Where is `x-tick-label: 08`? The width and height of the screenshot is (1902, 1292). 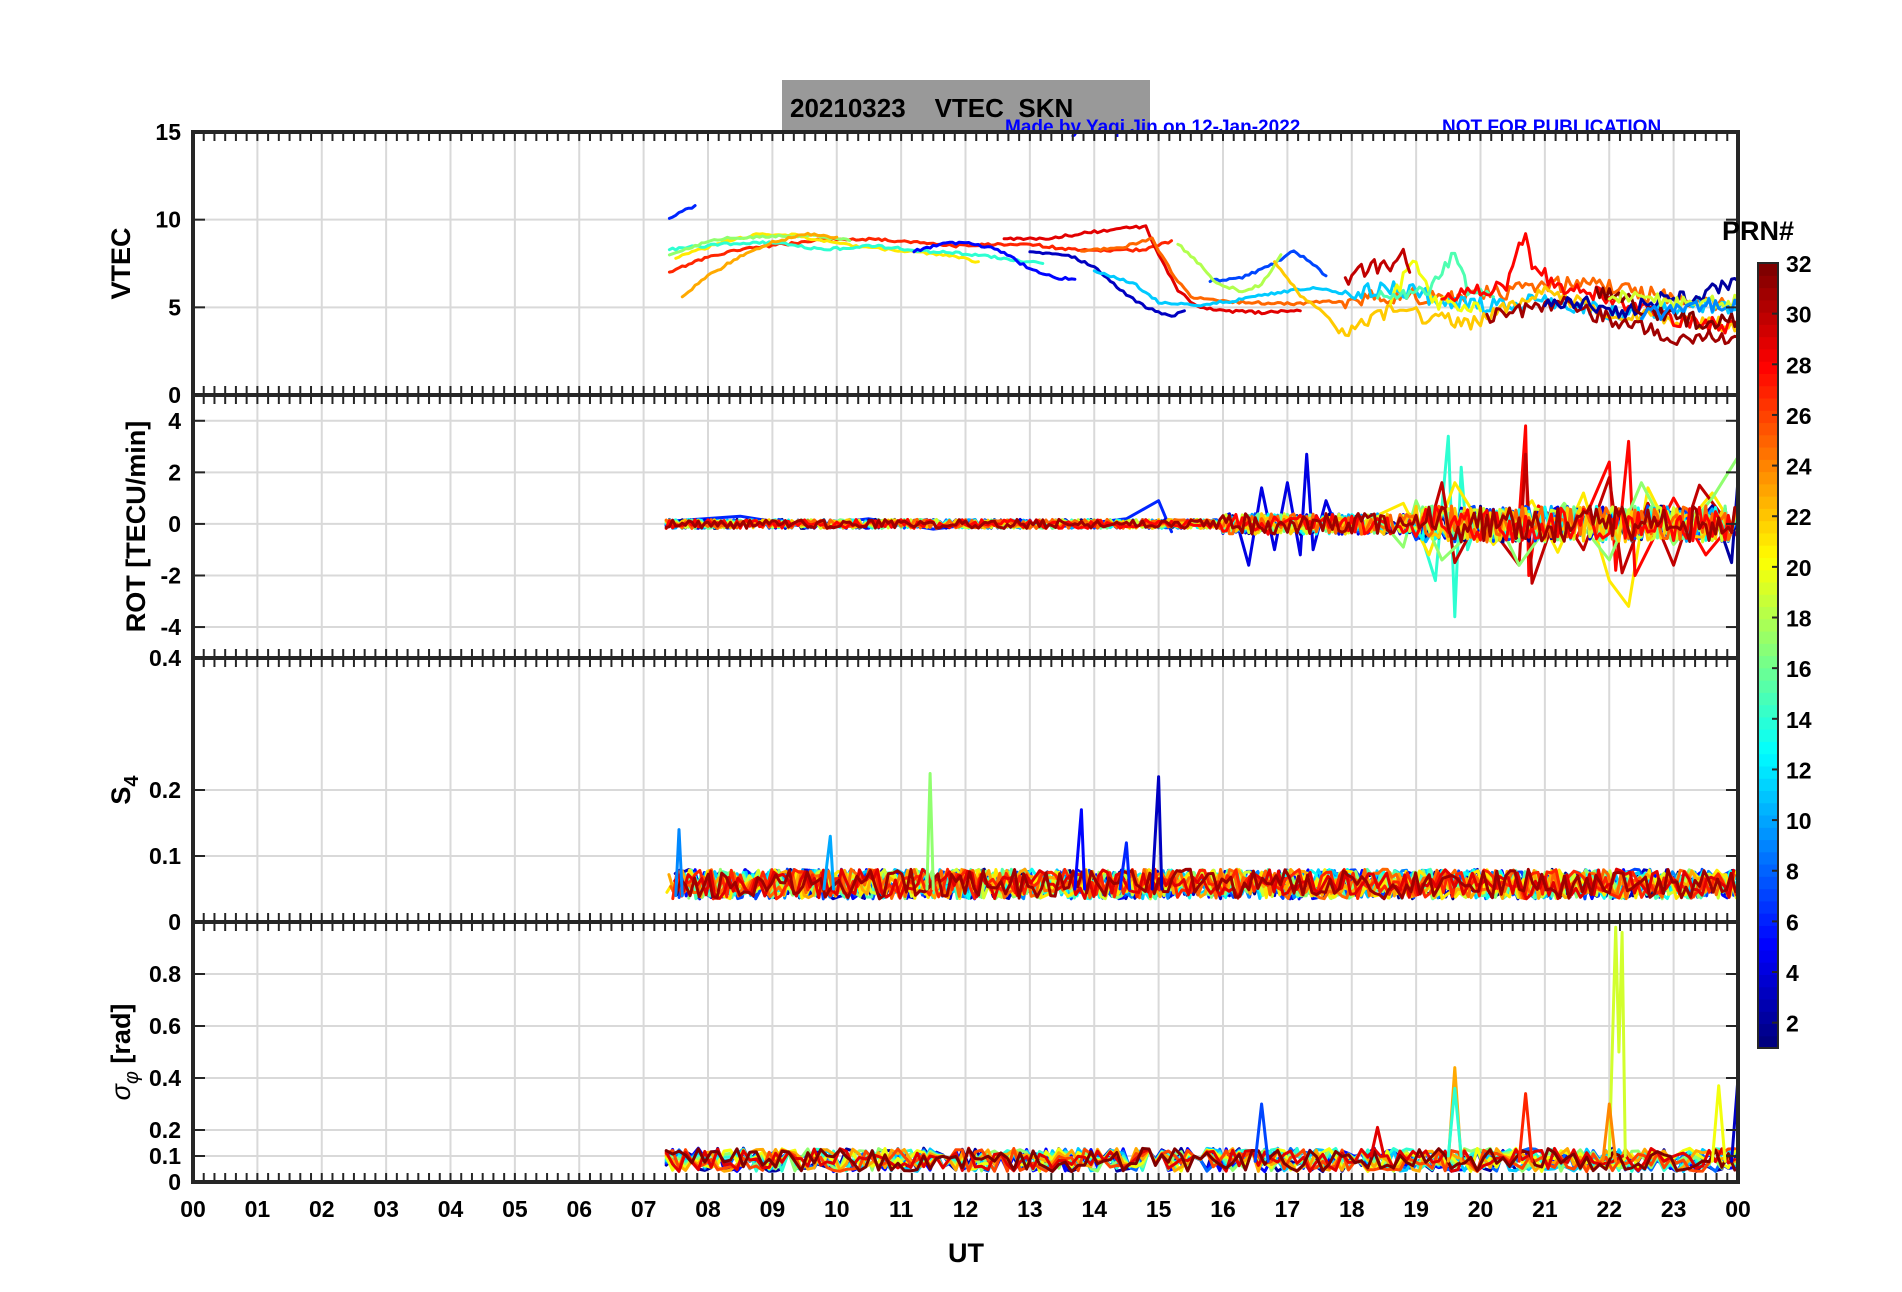
x-tick-label: 08 is located at coordinates (708, 1209).